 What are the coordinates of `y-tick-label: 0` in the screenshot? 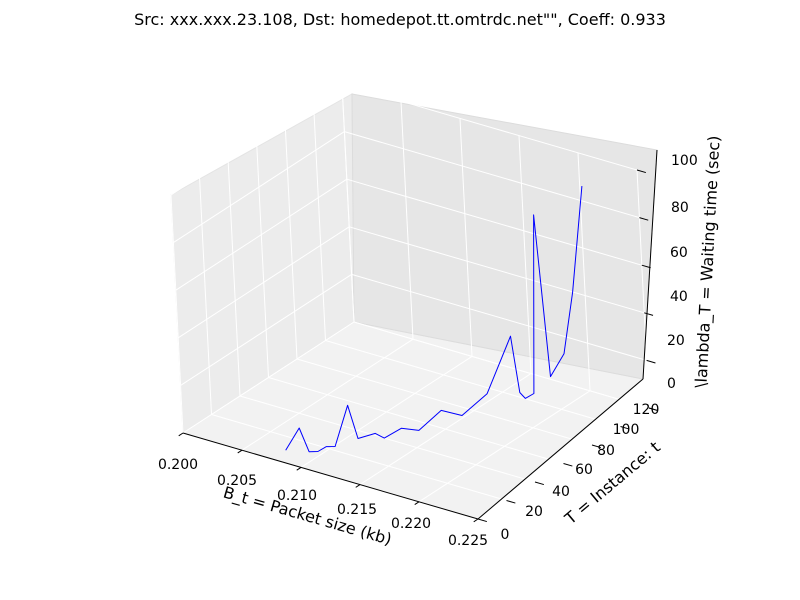 It's located at (505, 535).